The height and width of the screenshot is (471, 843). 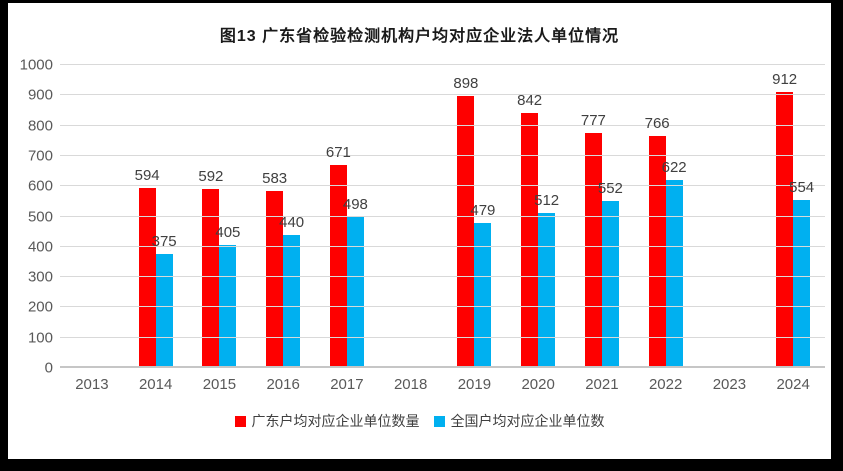 I want to click on x-tick-2018: 2018, so click(x=410, y=384).